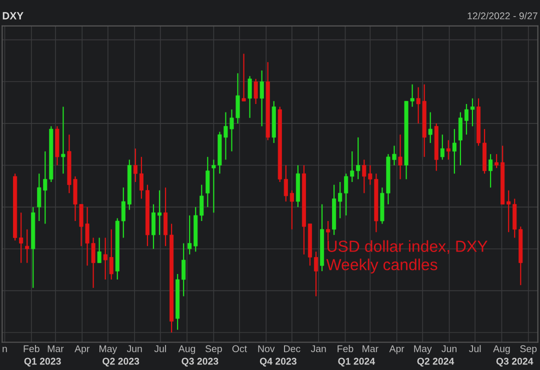 This screenshot has height=370, width=540. What do you see at coordinates (278, 362) in the screenshot?
I see `x2-tick-label: Q4 2023` at bounding box center [278, 362].